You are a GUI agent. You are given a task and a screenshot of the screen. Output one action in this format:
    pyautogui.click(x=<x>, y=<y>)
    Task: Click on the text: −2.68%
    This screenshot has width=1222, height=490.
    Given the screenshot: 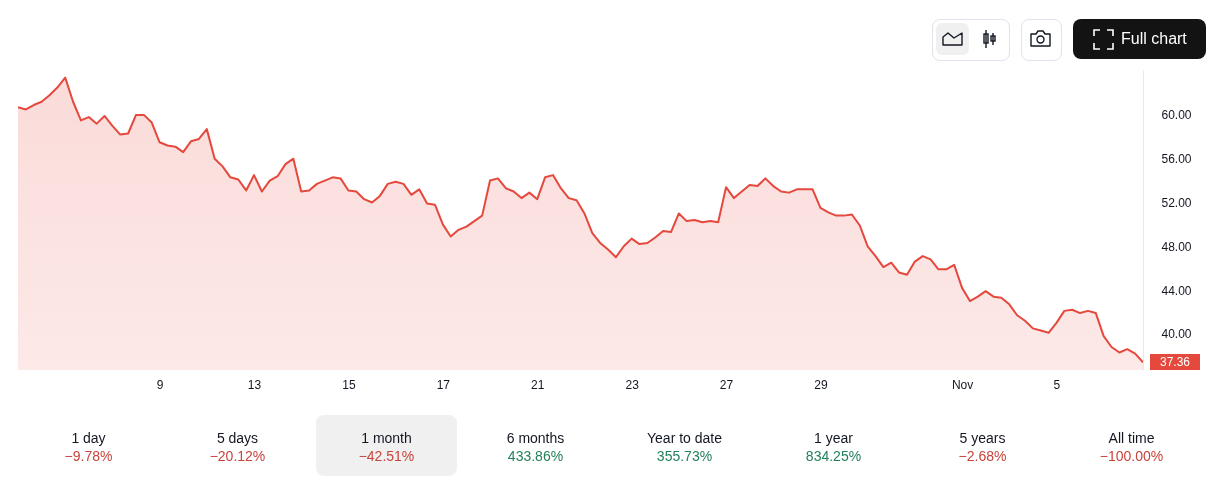 What is the action you would take?
    pyautogui.click(x=982, y=456)
    